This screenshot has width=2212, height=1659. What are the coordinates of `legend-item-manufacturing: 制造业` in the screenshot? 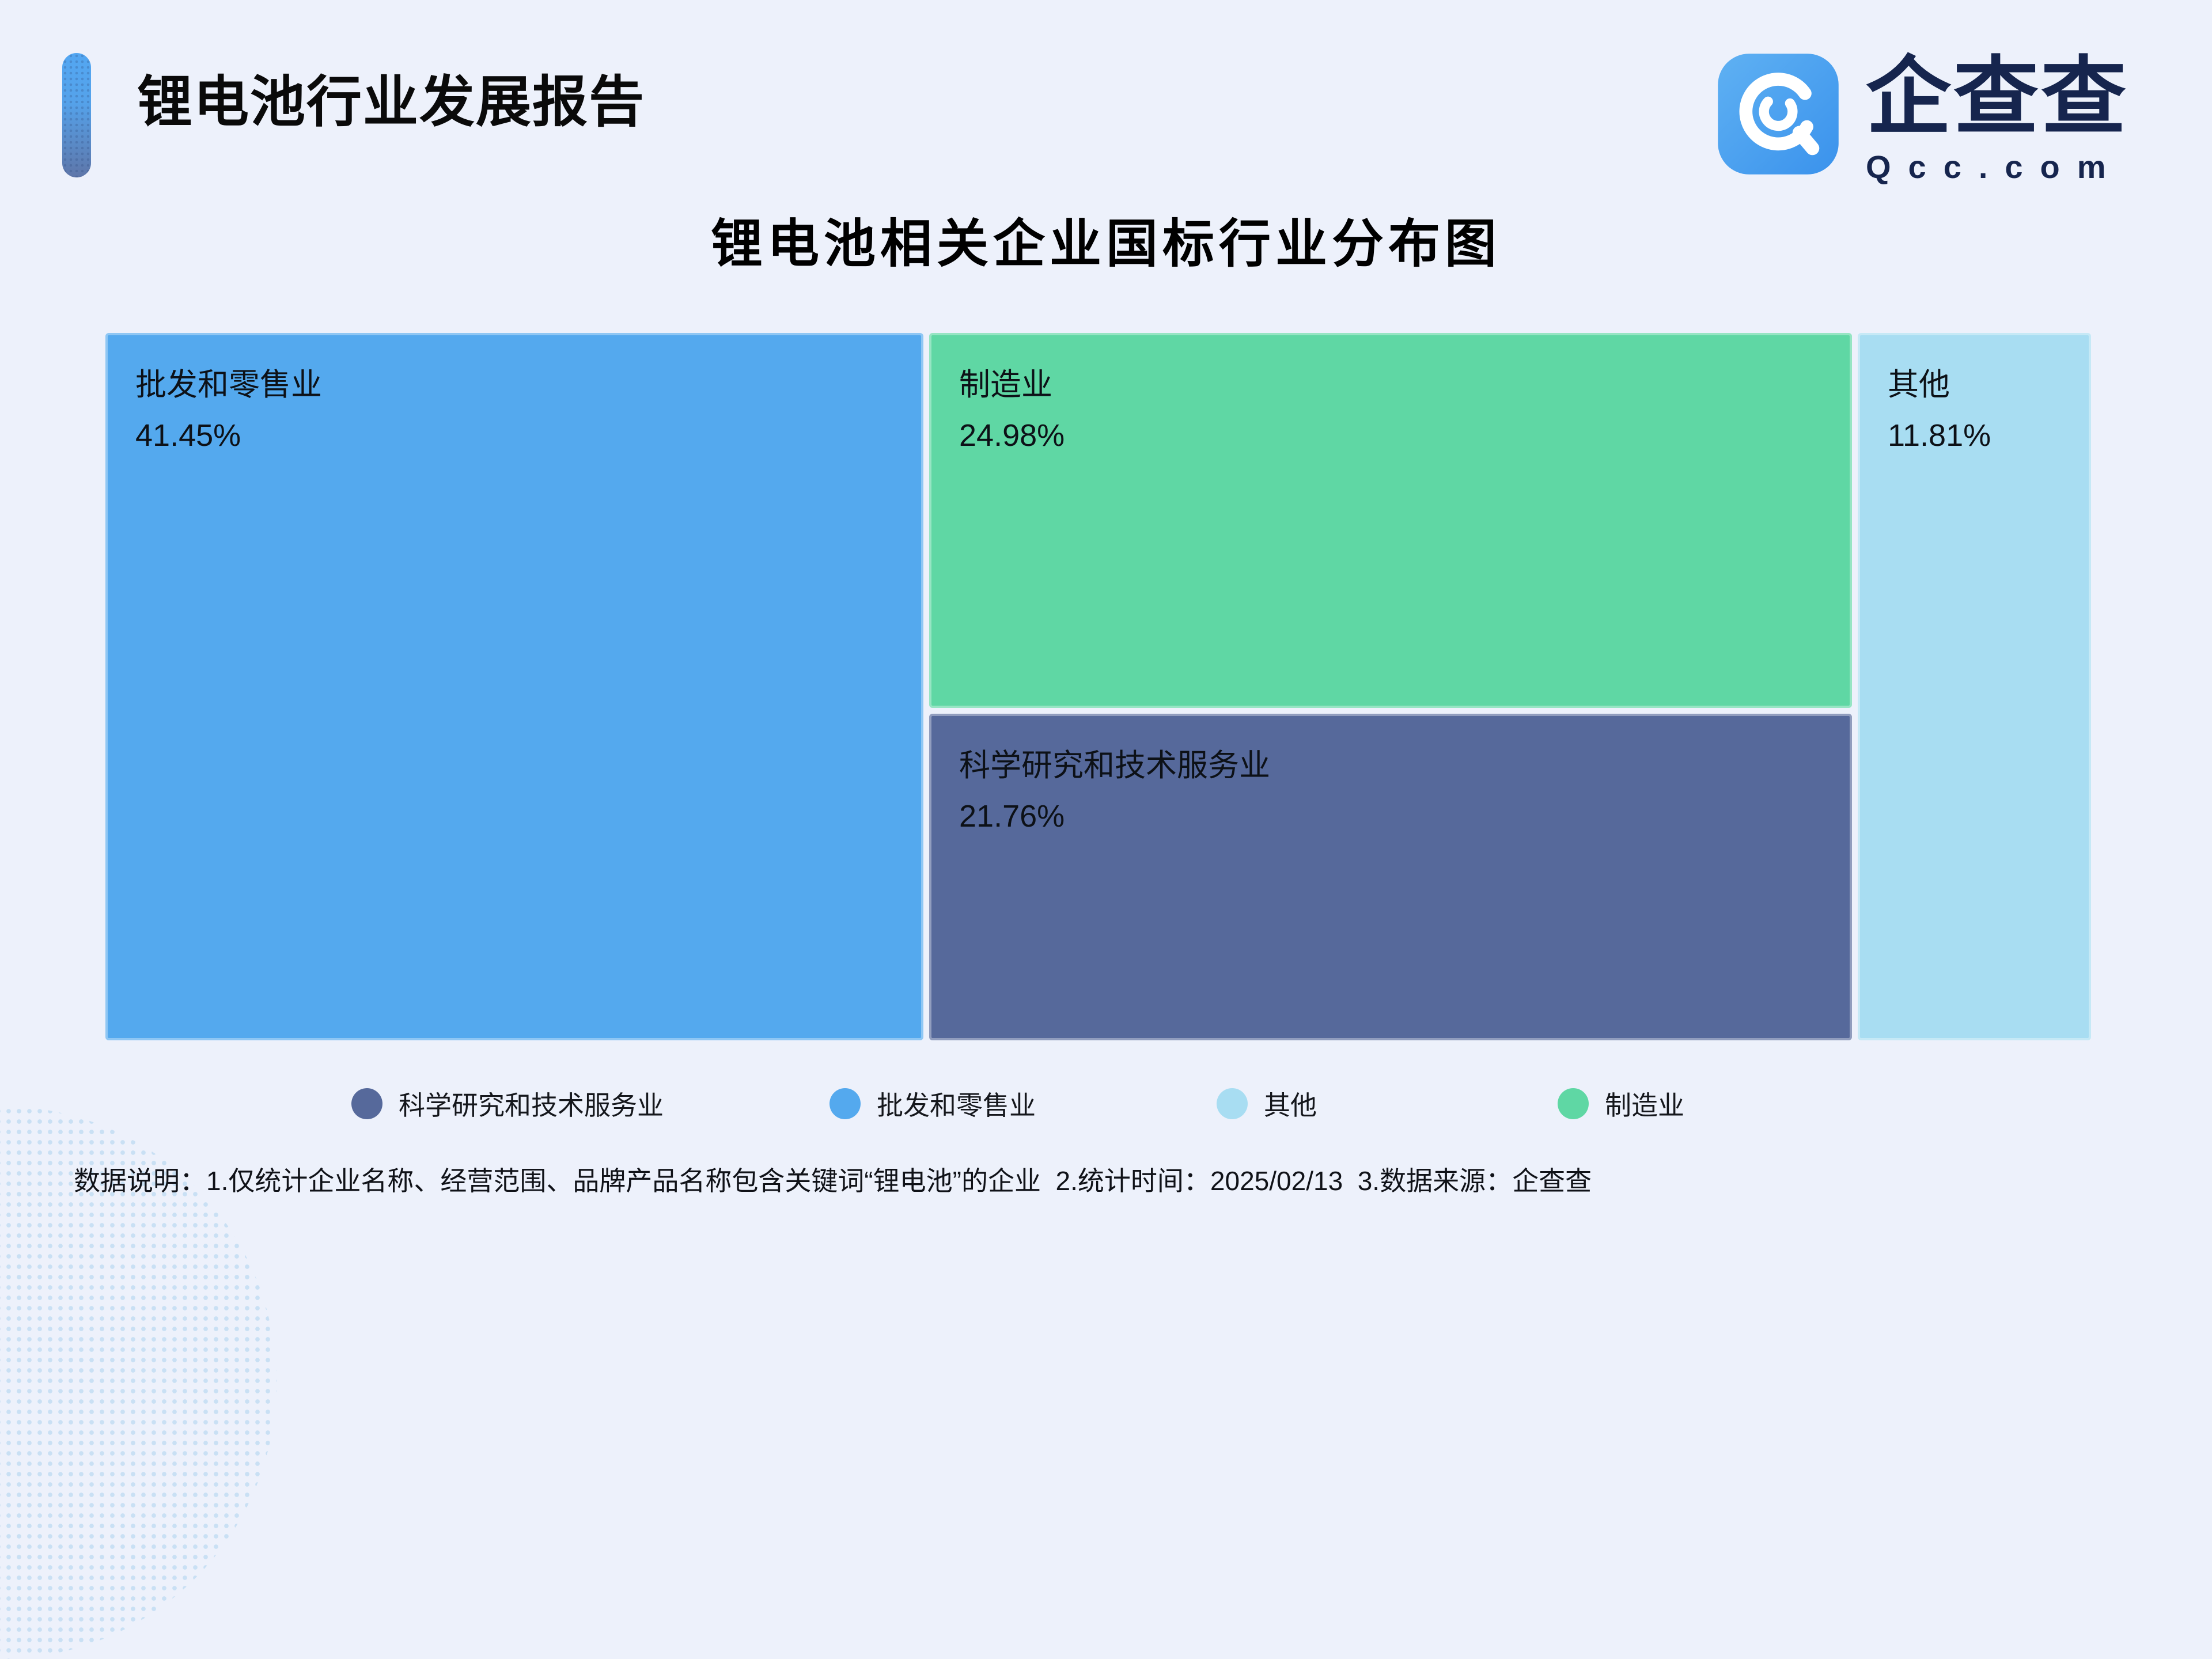 It's located at (1621, 1103).